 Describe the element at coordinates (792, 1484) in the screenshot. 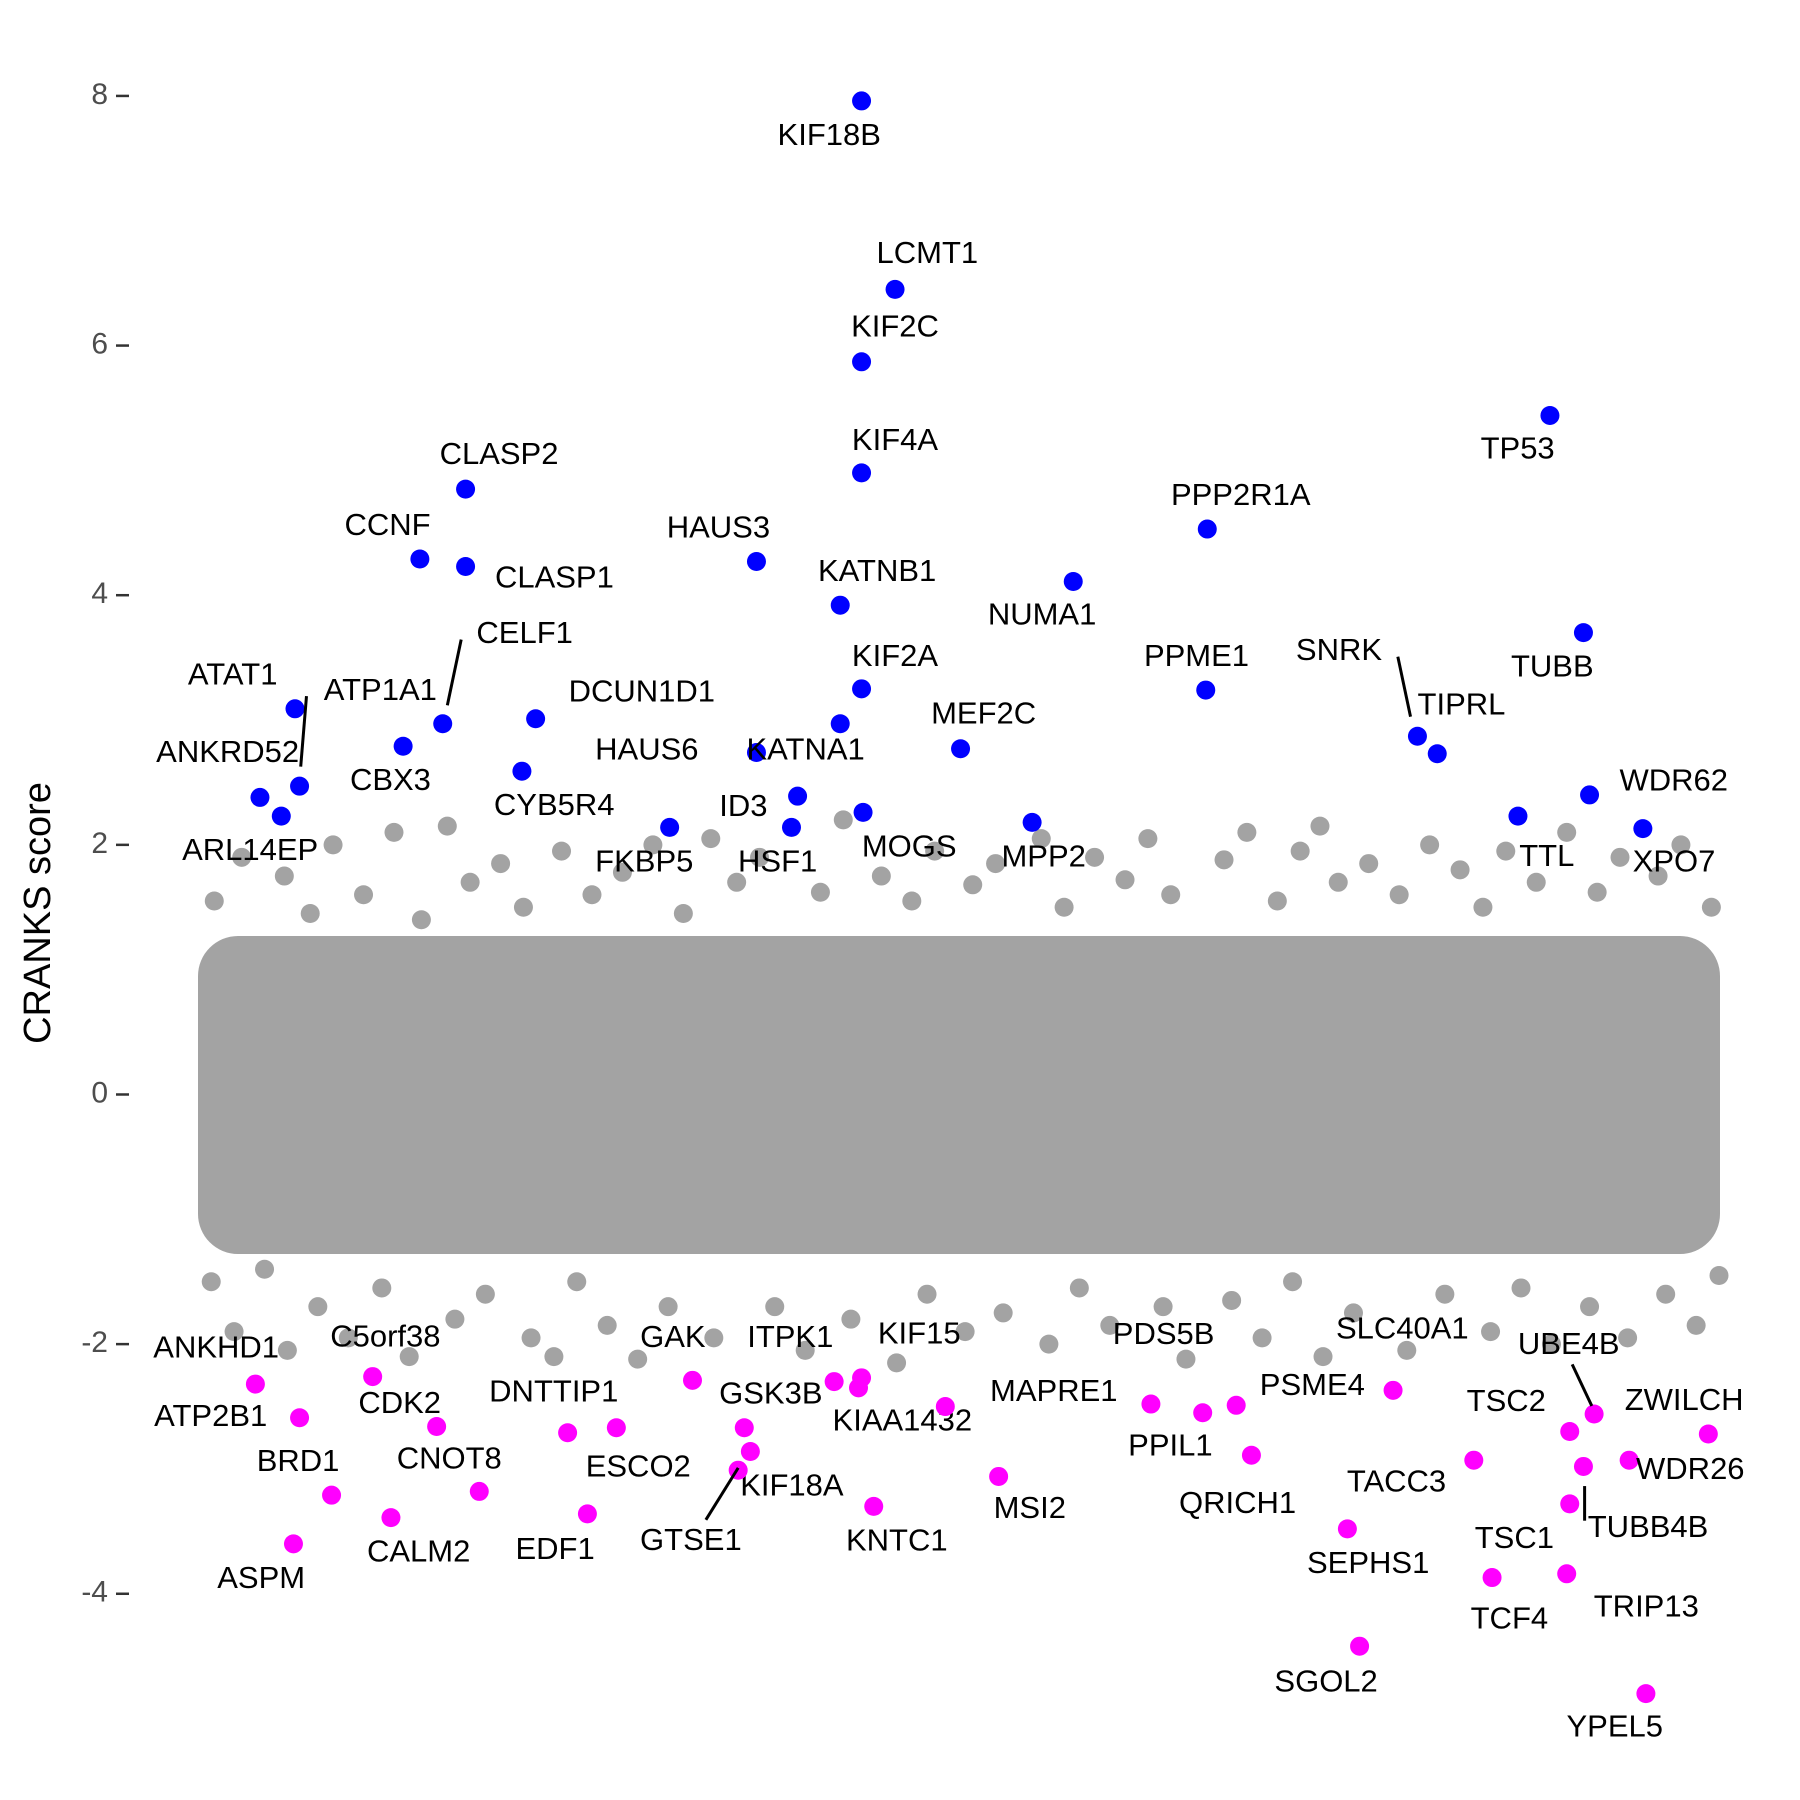

I see `point-label: KIF18A` at that location.